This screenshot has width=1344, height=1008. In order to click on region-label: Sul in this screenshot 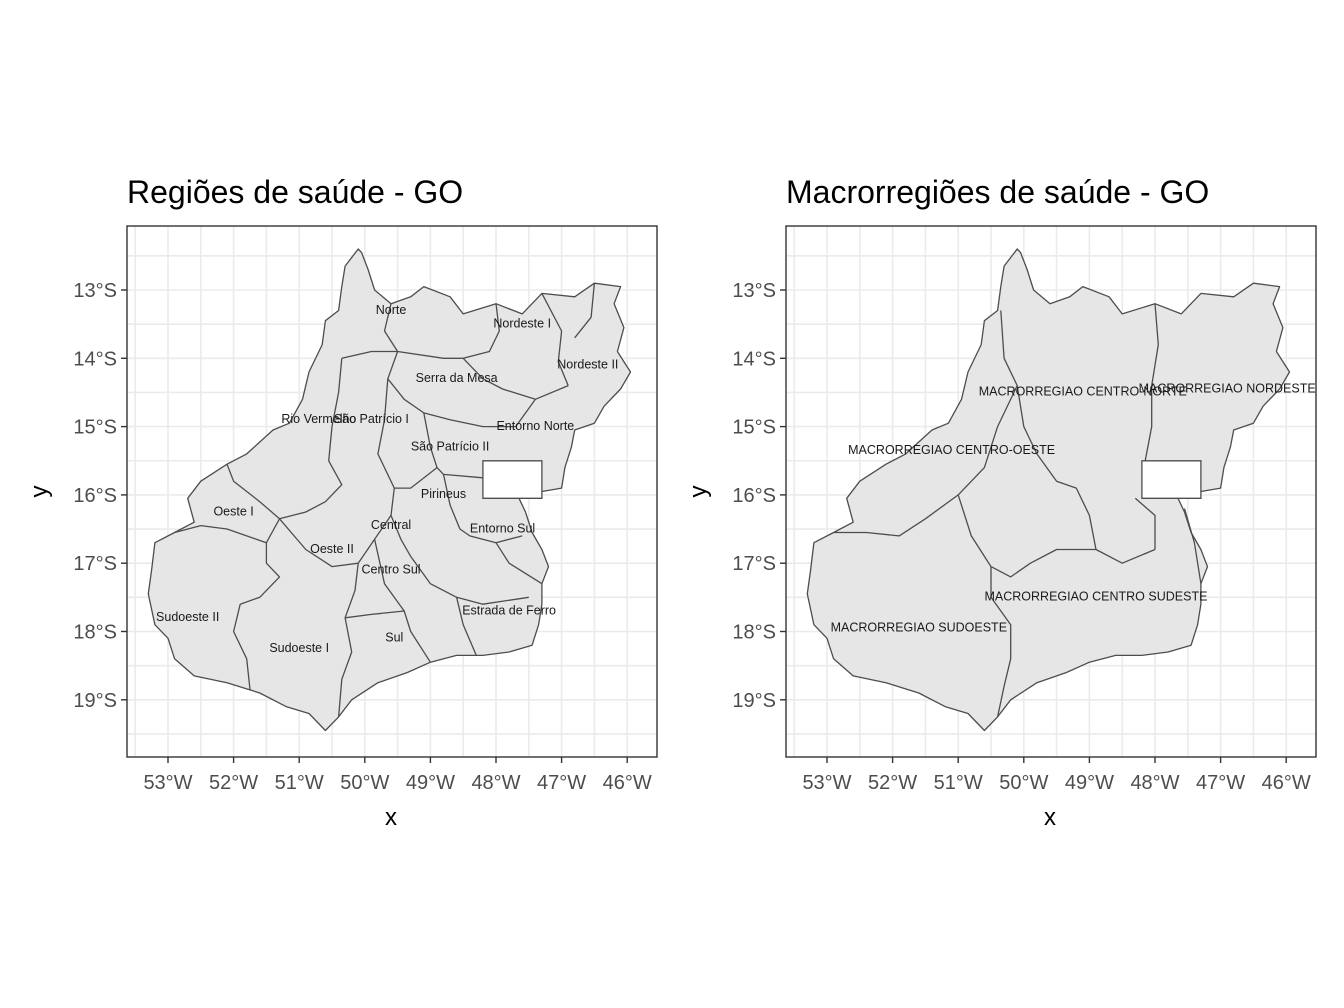, I will do `click(394, 638)`.